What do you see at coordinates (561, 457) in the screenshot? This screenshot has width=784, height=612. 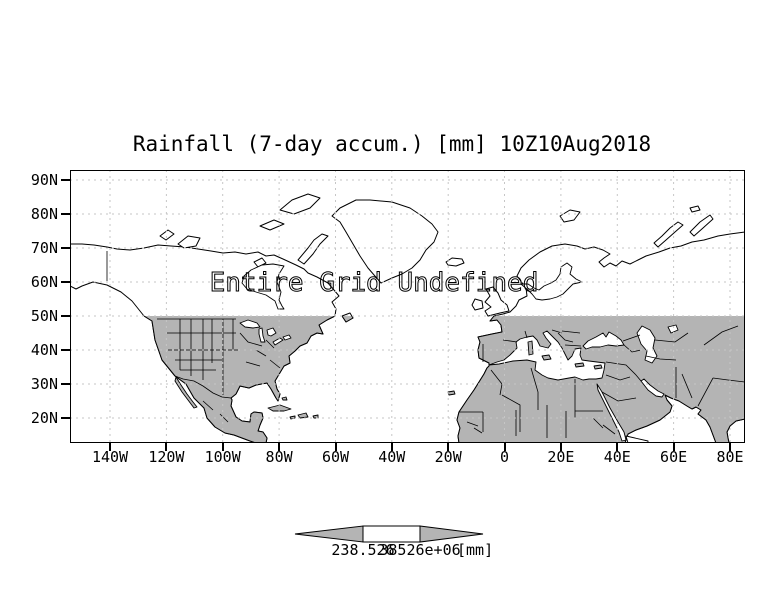 I see `lon-axis-label: 20E` at bounding box center [561, 457].